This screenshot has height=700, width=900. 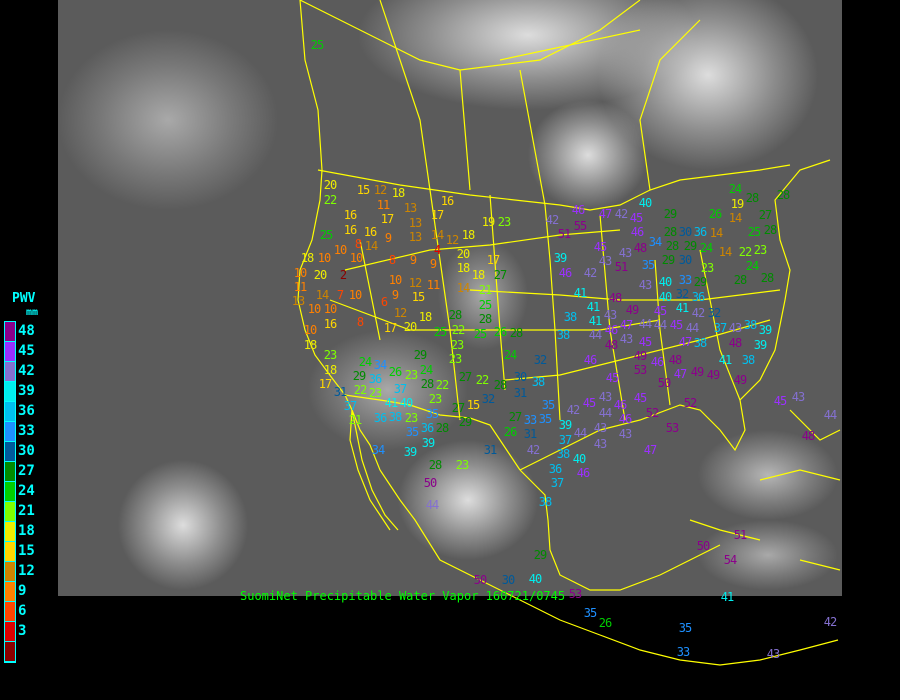 What do you see at coordinates (392, 260) in the screenshot?
I see `station-pwv-value: 8` at bounding box center [392, 260].